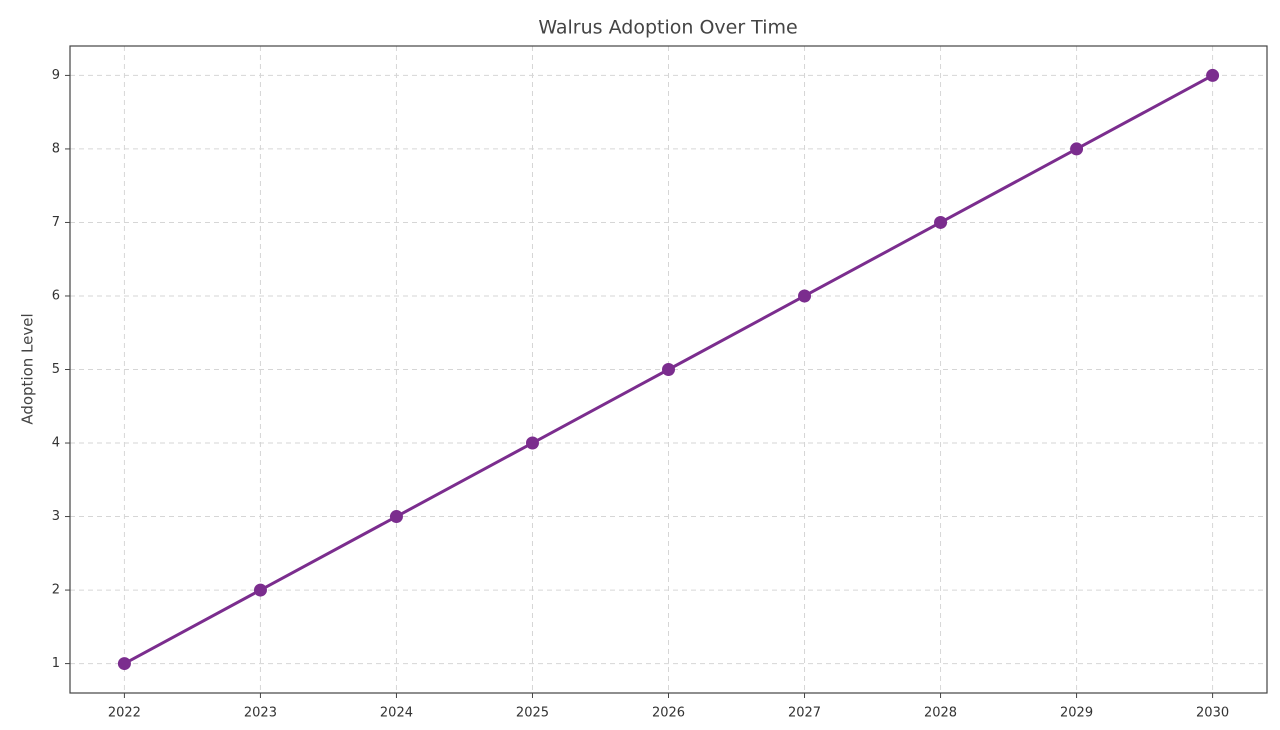 The width and height of the screenshot is (1280, 730). I want to click on y-tick-label: 5, so click(56, 369).